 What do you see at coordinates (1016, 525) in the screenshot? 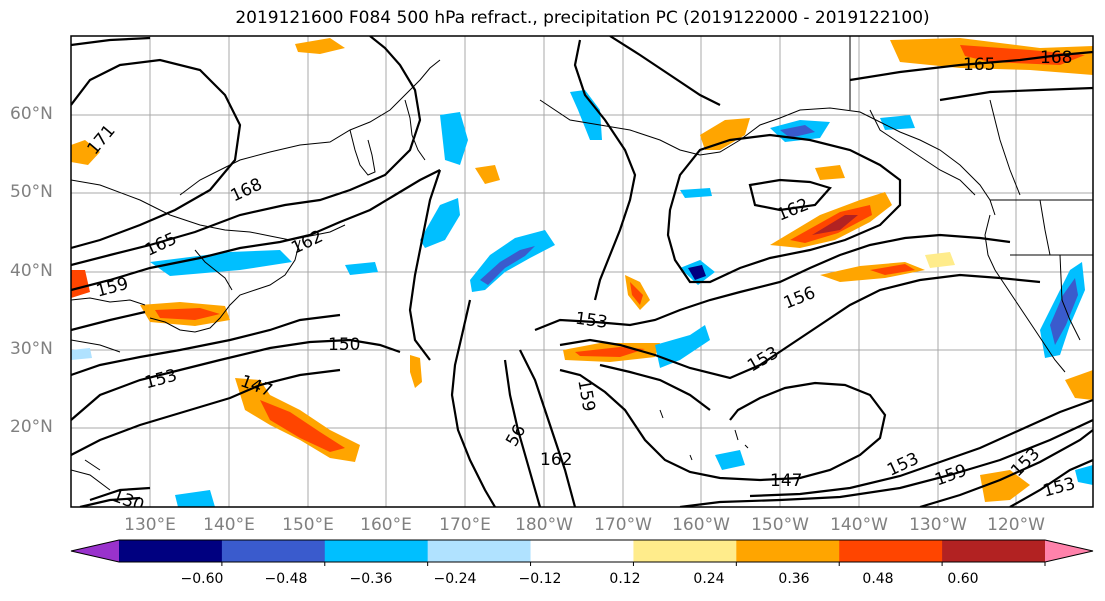
I see `lon-label: 120°W` at bounding box center [1016, 525].